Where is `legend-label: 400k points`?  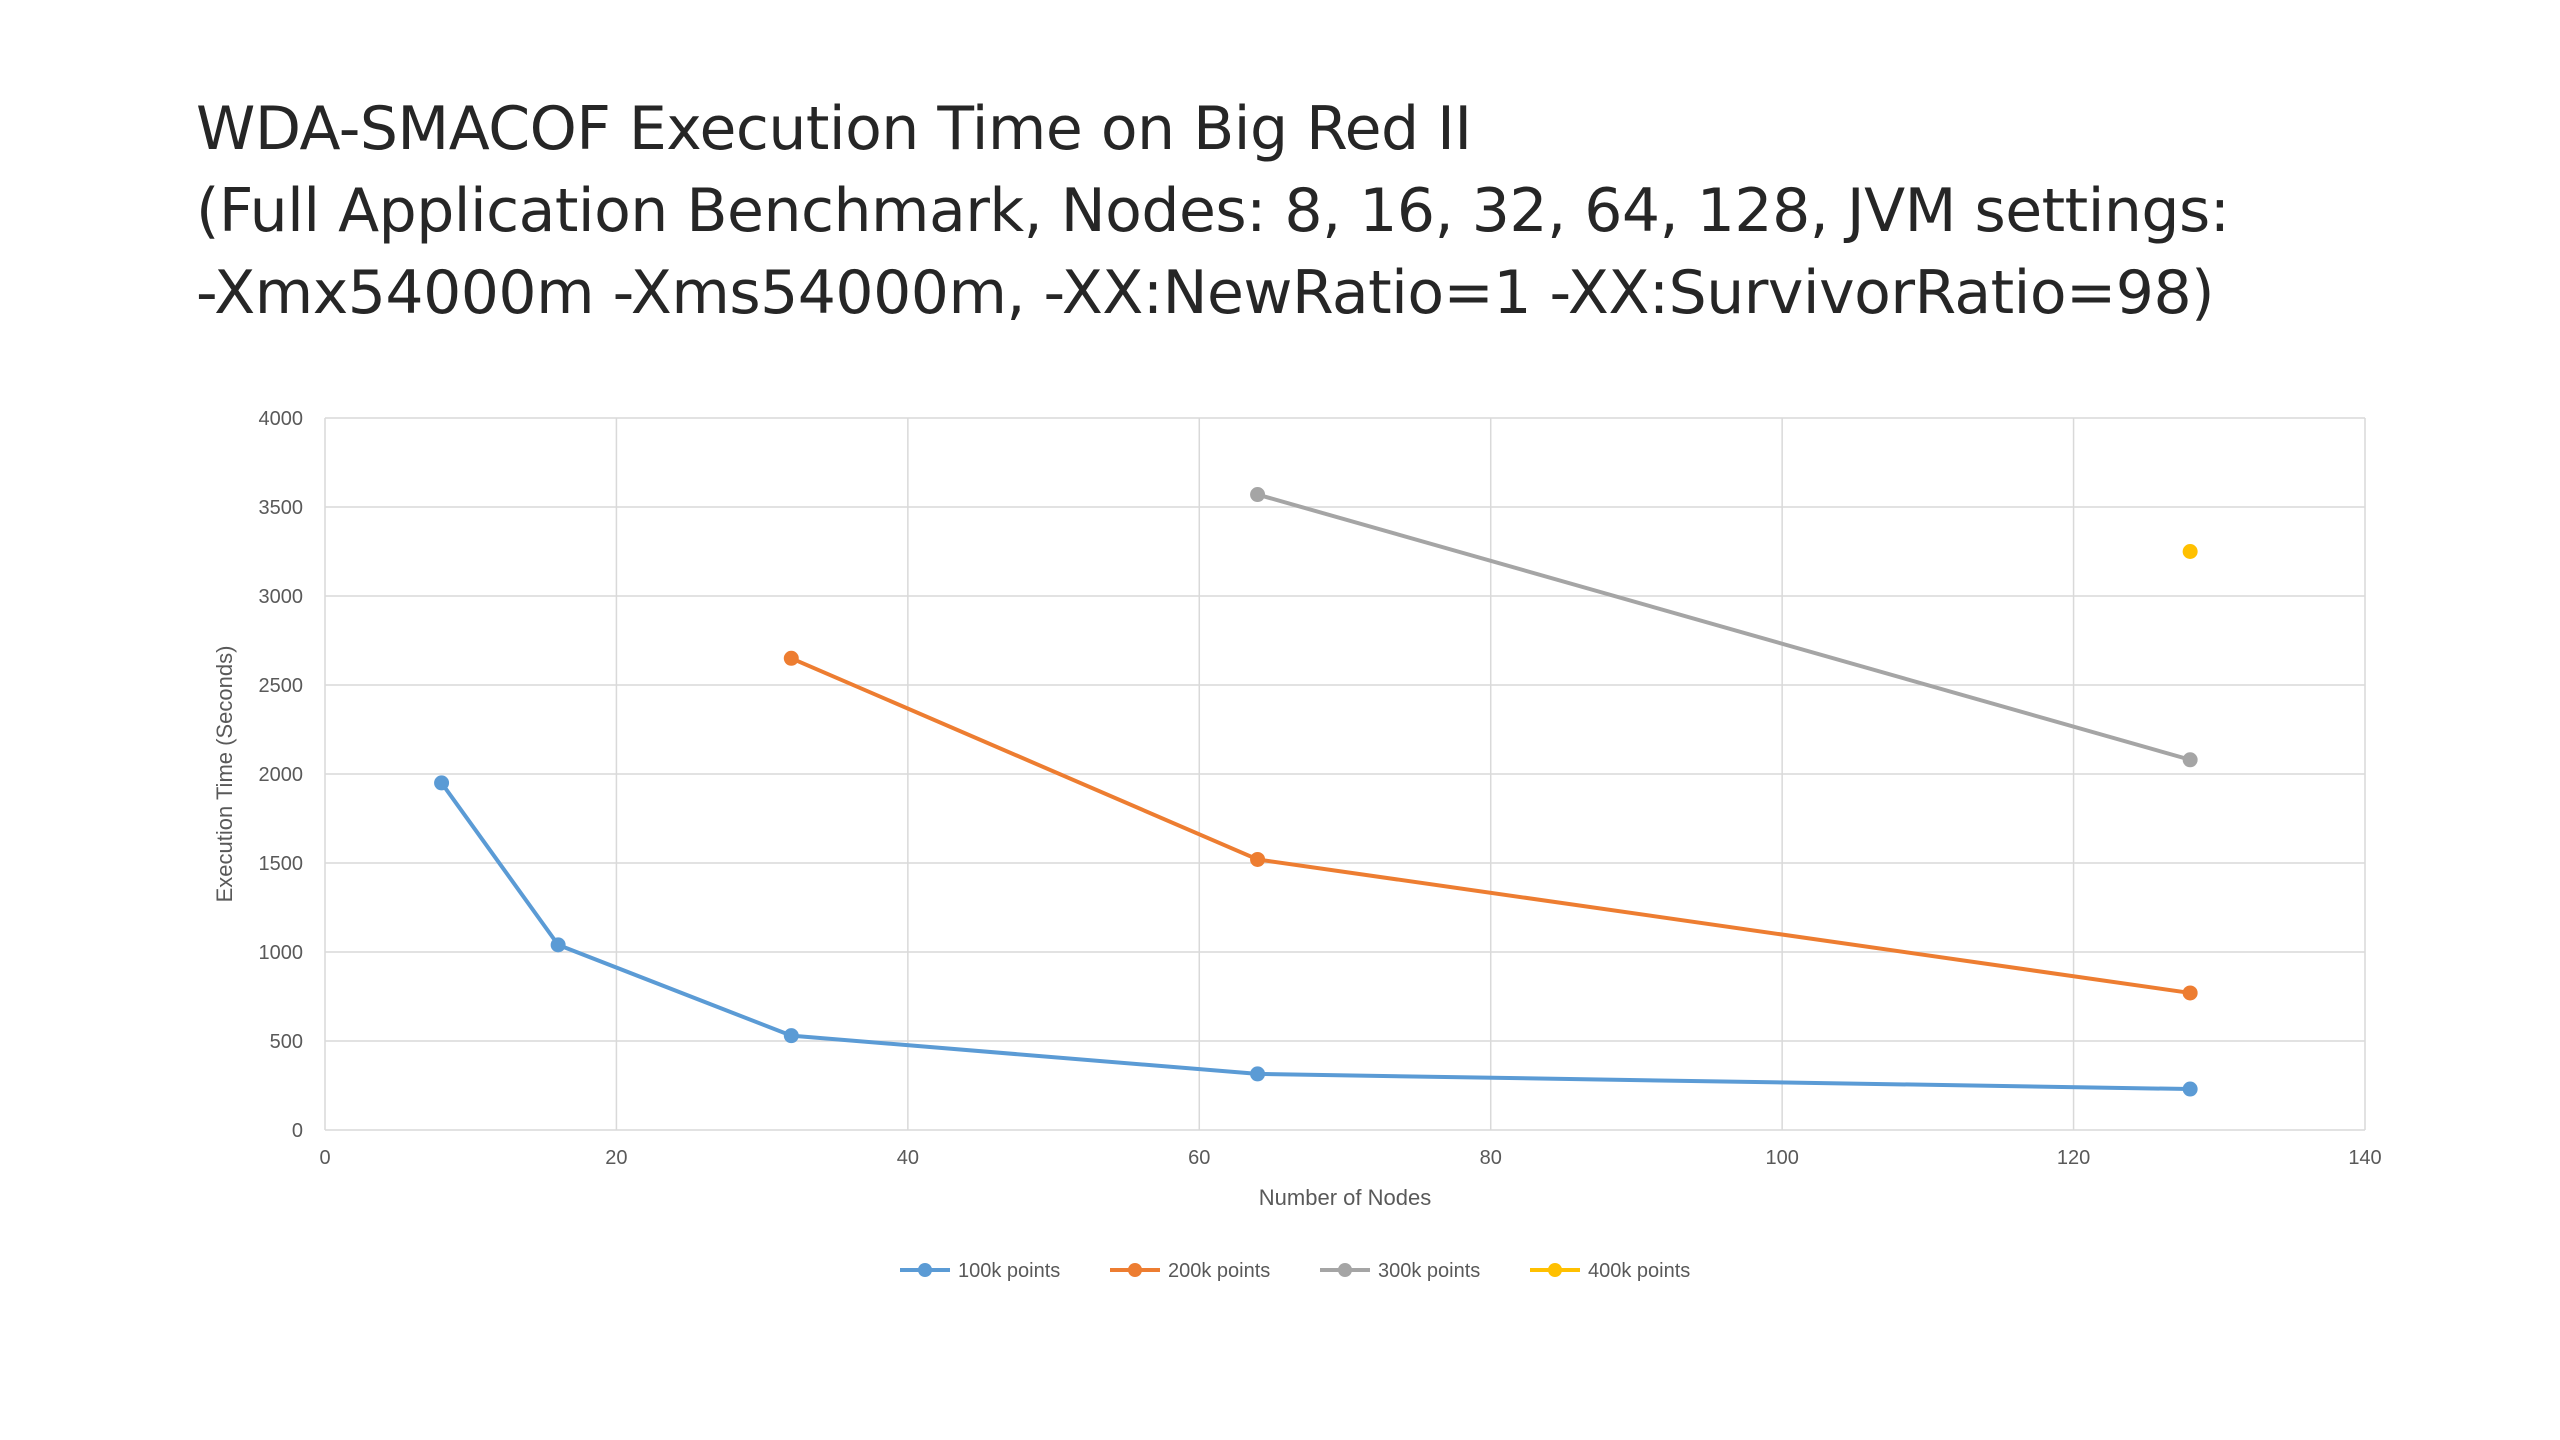 legend-label: 400k points is located at coordinates (1639, 1271).